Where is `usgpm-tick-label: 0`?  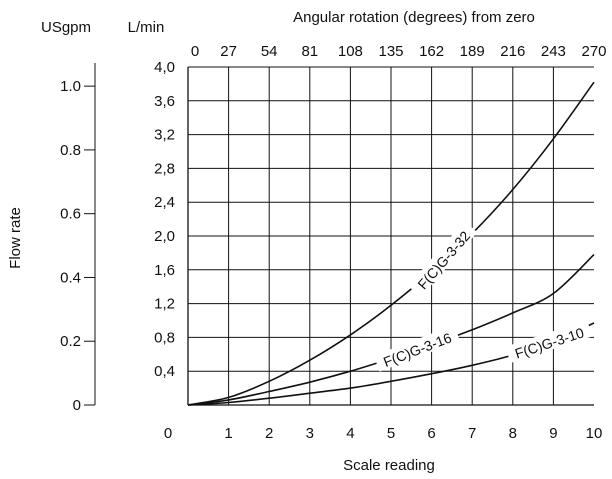
usgpm-tick-label: 0 is located at coordinates (77, 405).